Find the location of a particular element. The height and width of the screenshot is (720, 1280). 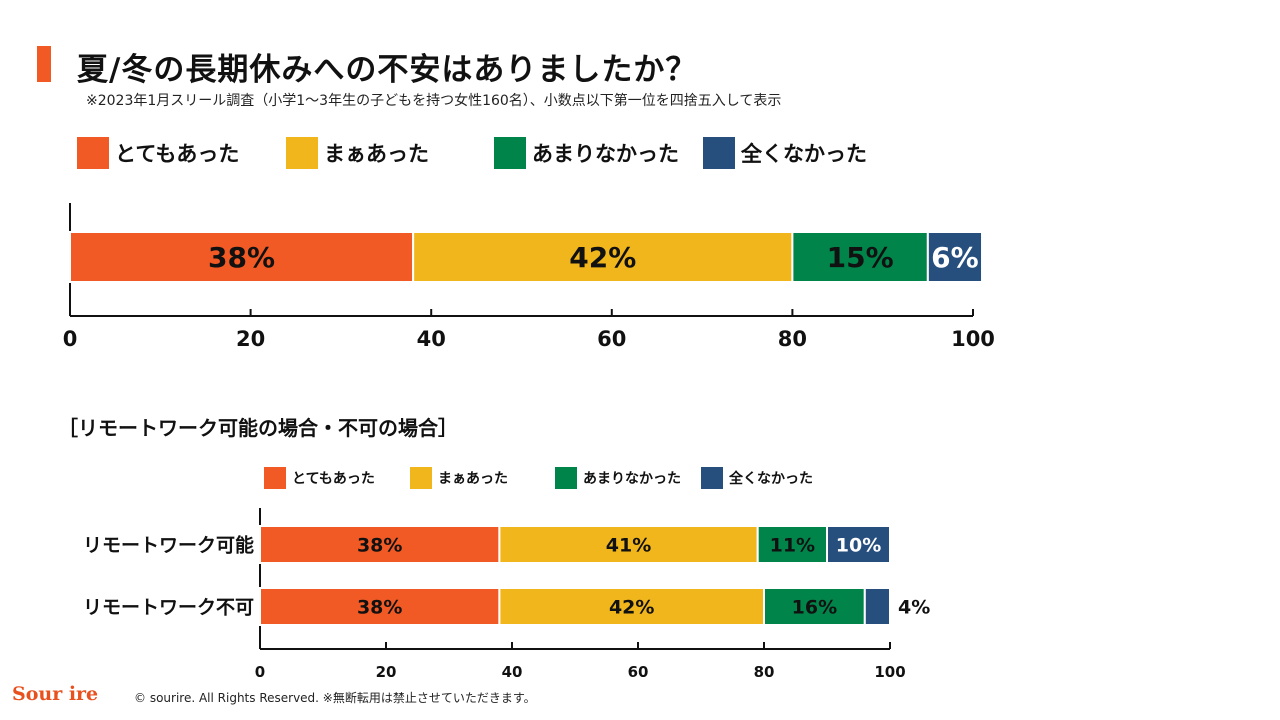

data-label: 11% is located at coordinates (792, 546).